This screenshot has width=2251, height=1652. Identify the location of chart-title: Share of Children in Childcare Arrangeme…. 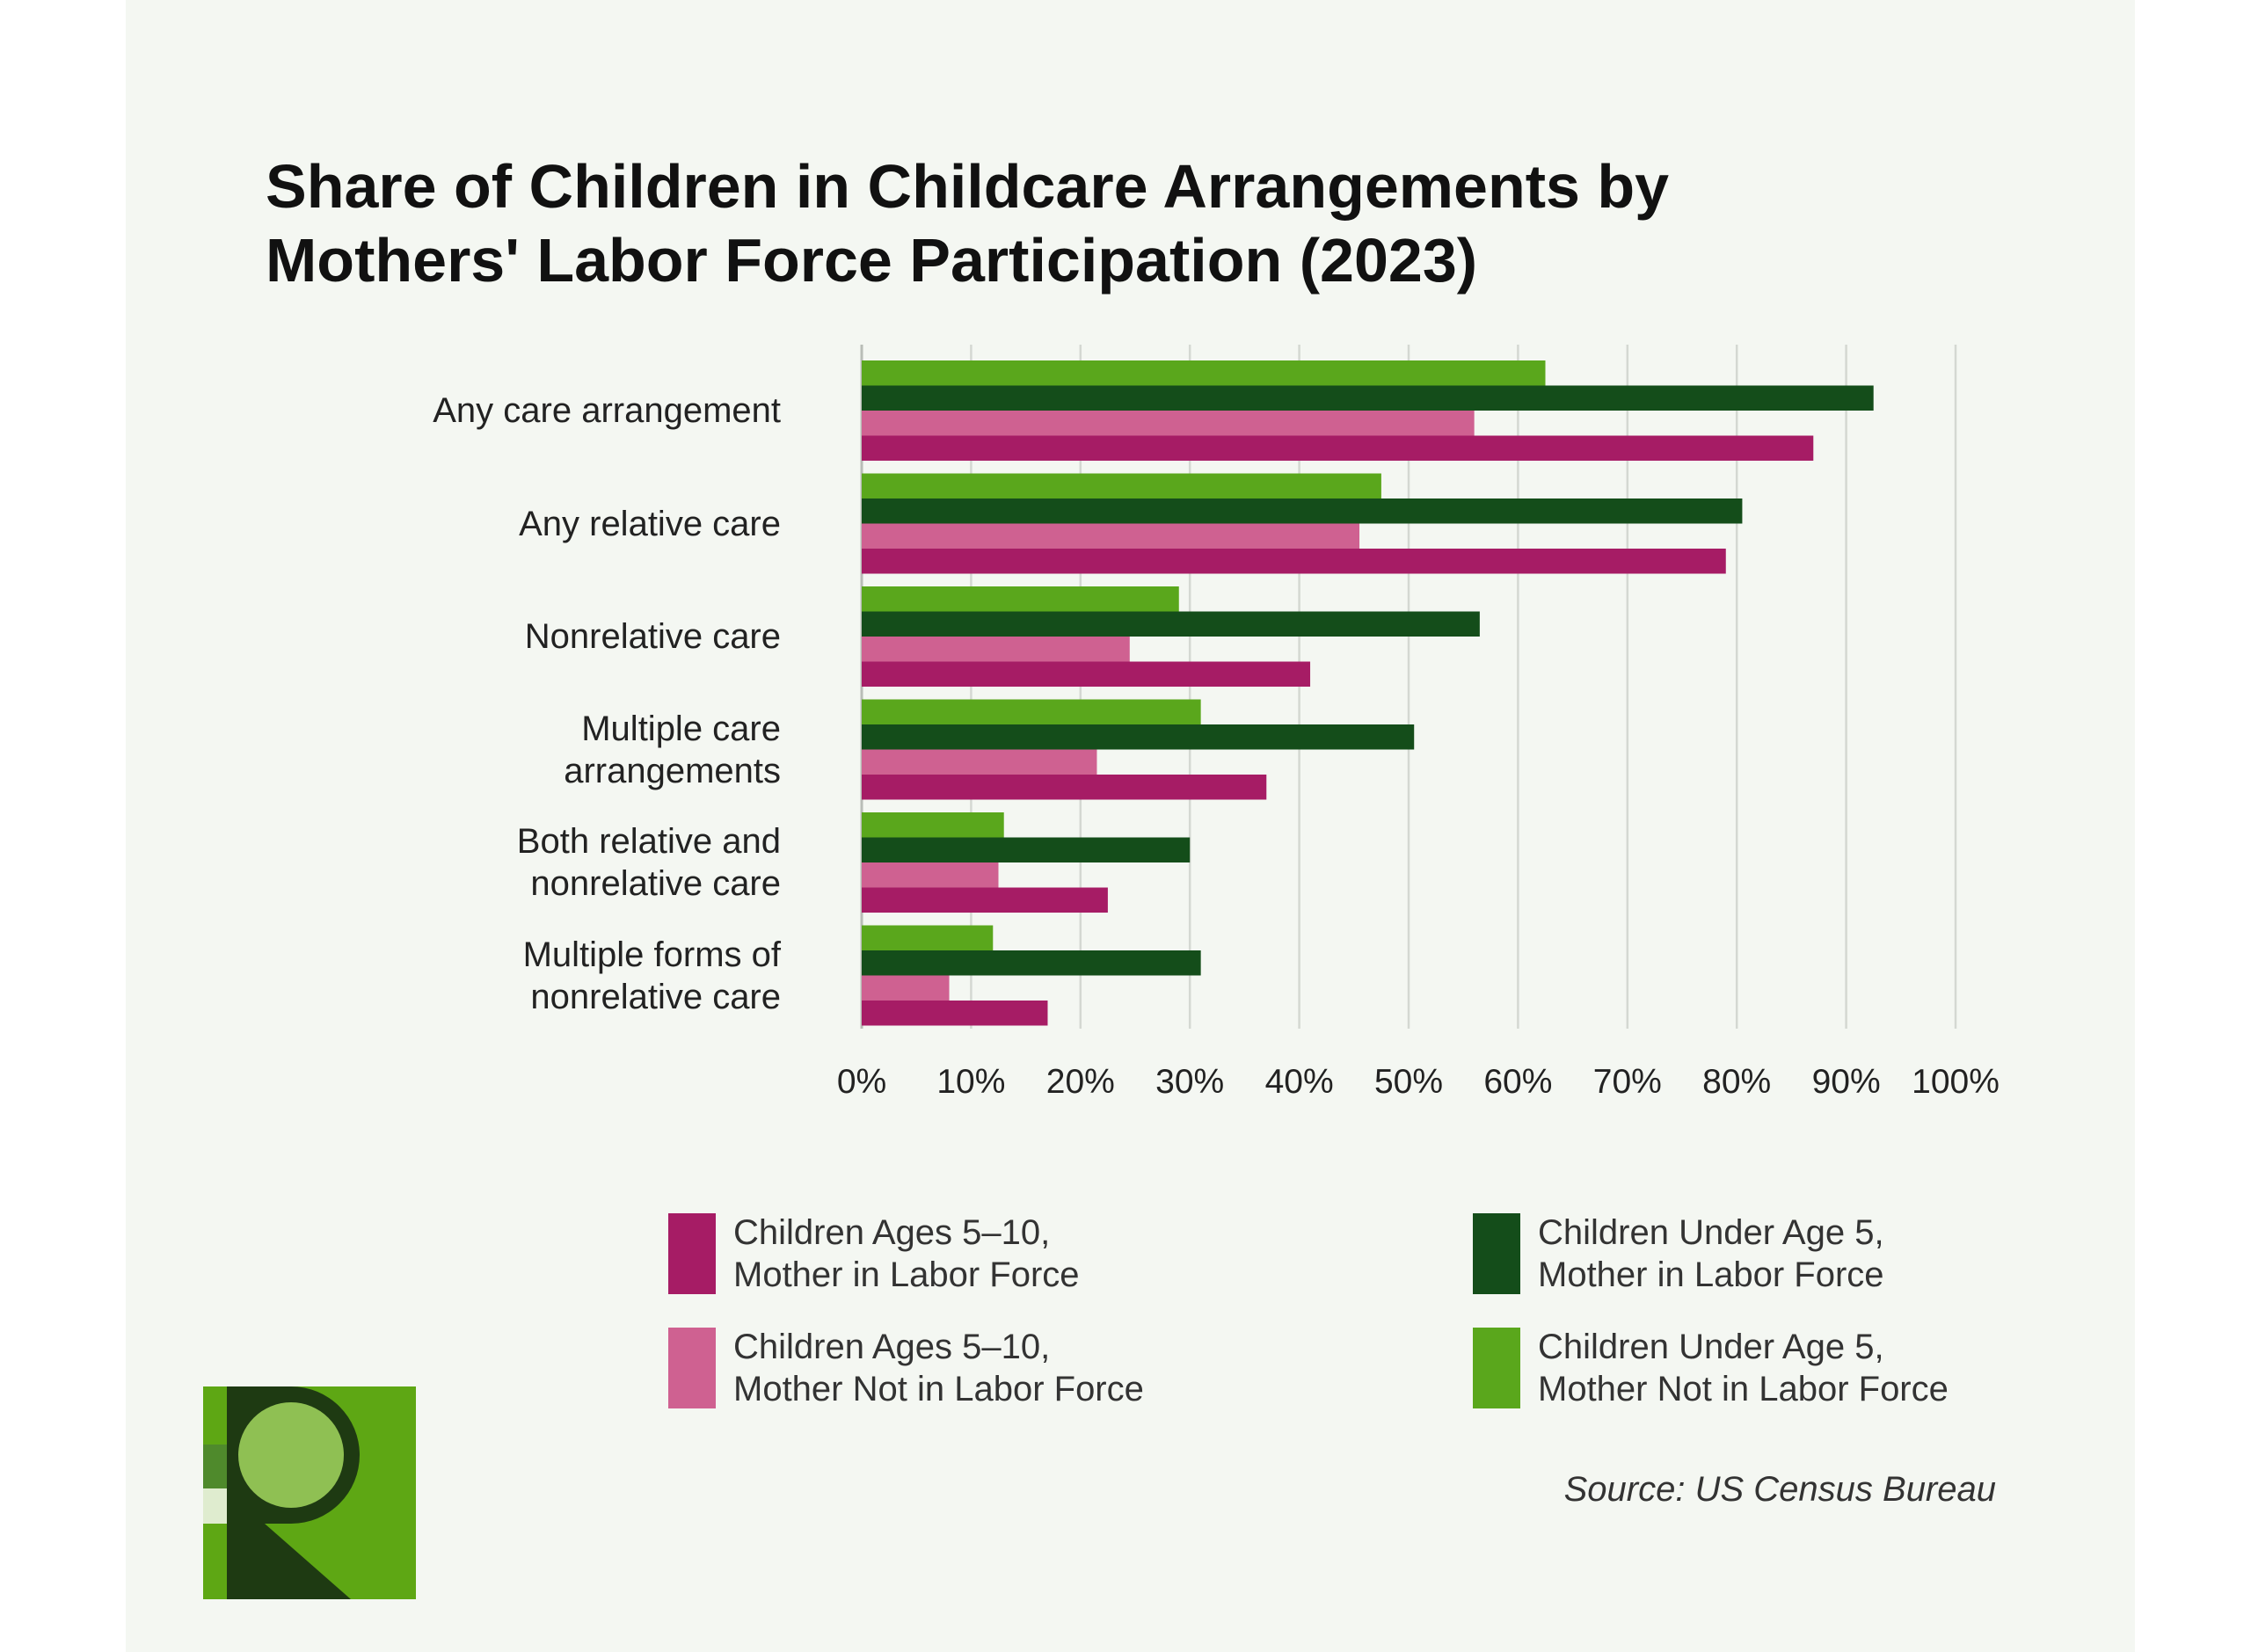
(1101, 223).